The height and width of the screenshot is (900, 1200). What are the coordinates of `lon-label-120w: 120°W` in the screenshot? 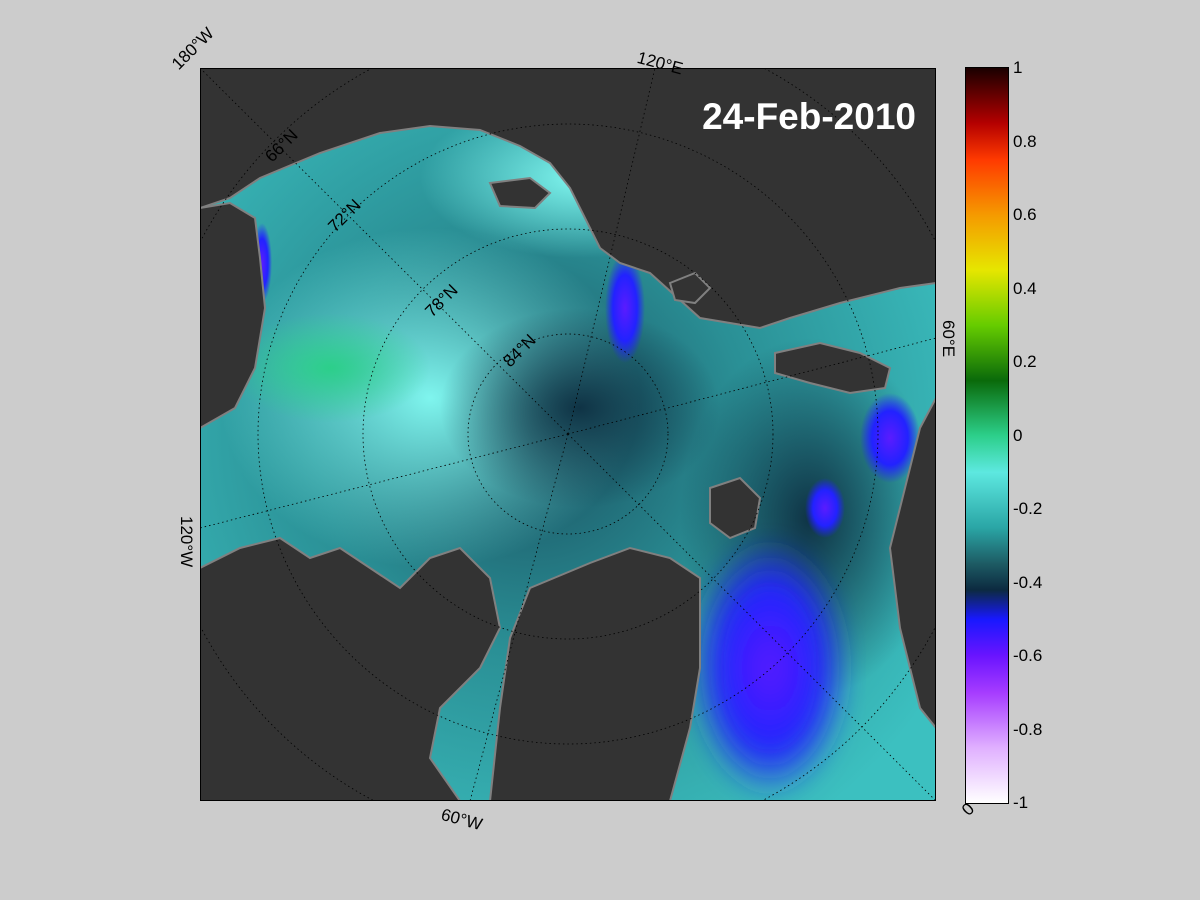 It's located at (186, 542).